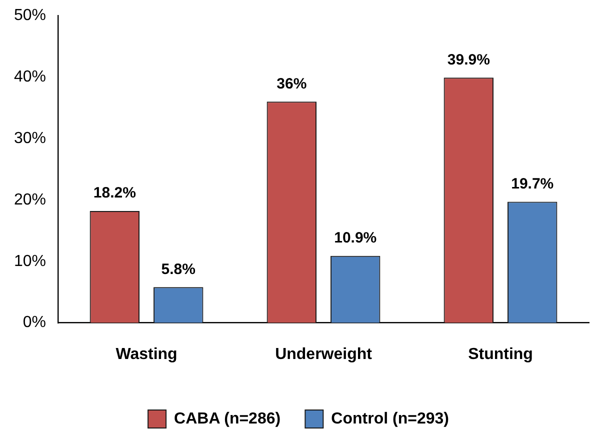  Describe the element at coordinates (34, 323) in the screenshot. I see `y-tick-label: 0%` at that location.